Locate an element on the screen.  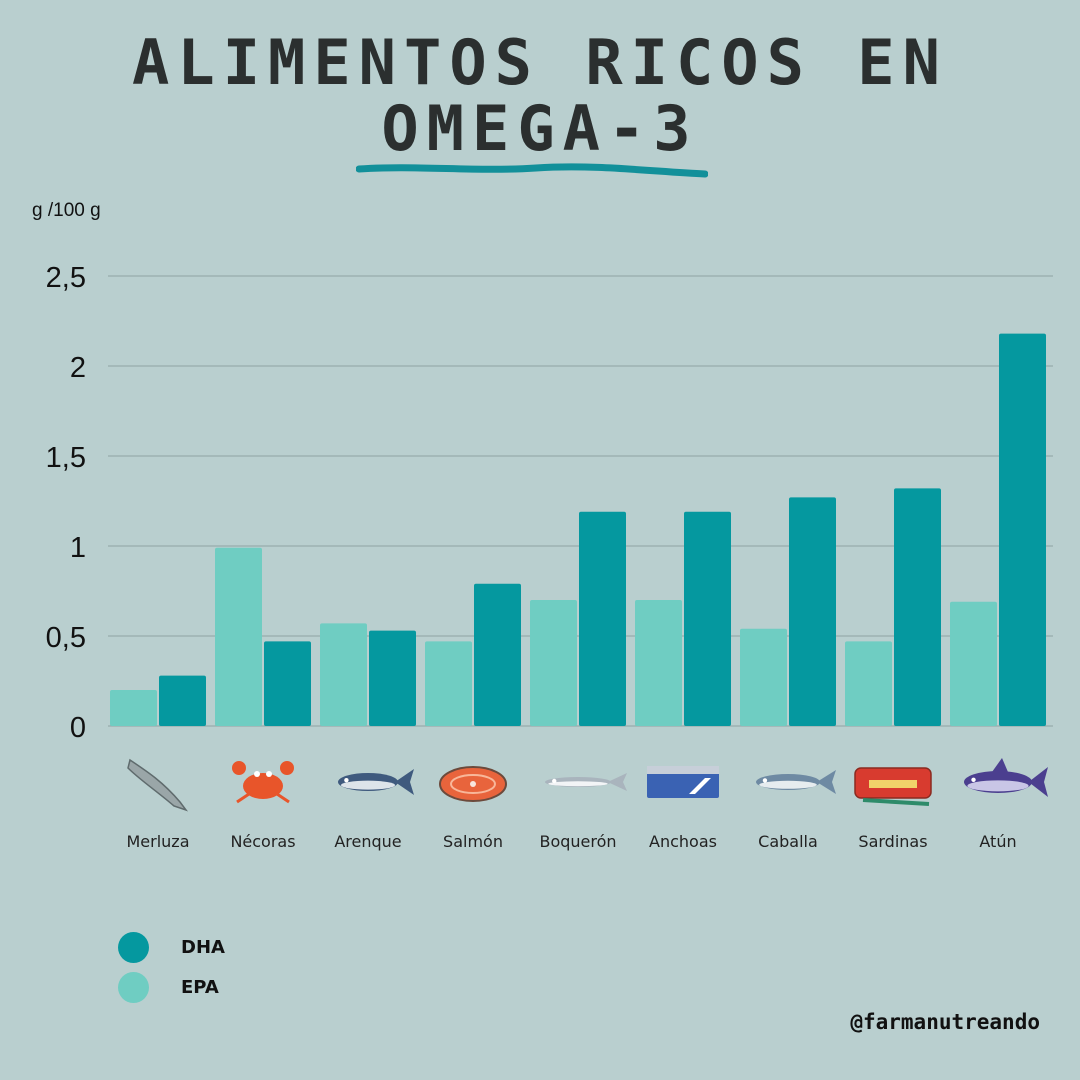
y-tick-label: 0 is located at coordinates (78, 728).